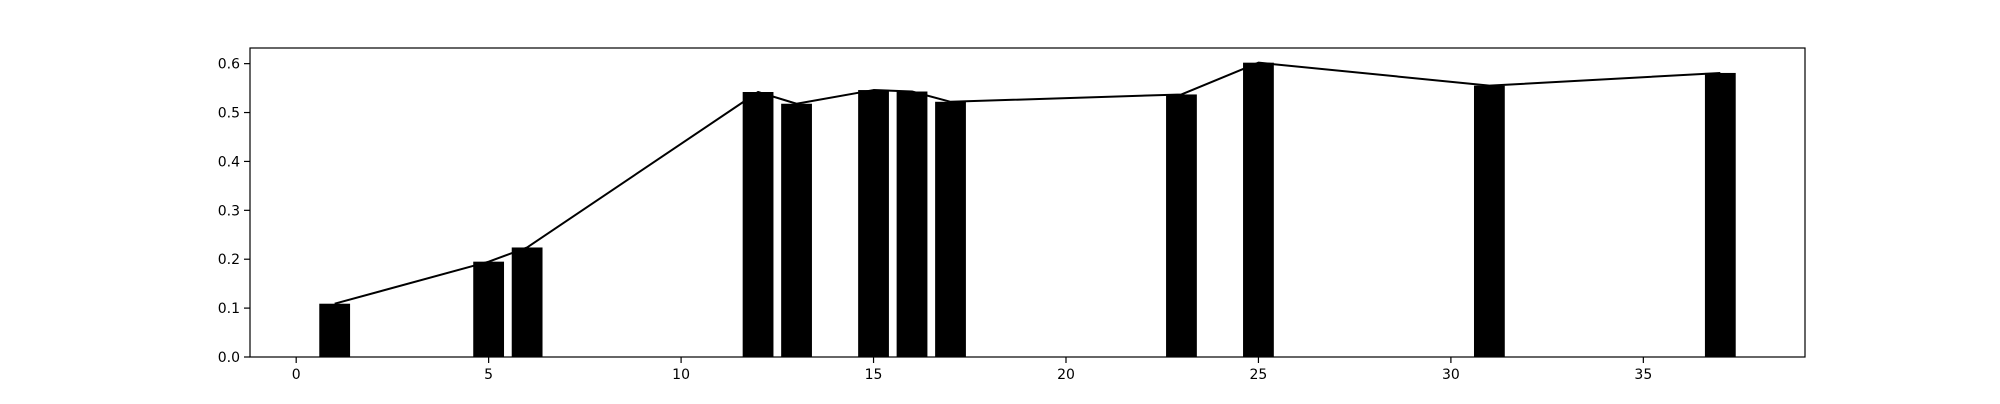 The height and width of the screenshot is (404, 2000). What do you see at coordinates (229, 65) in the screenshot?
I see `y-tick-label-6: 0.6` at bounding box center [229, 65].